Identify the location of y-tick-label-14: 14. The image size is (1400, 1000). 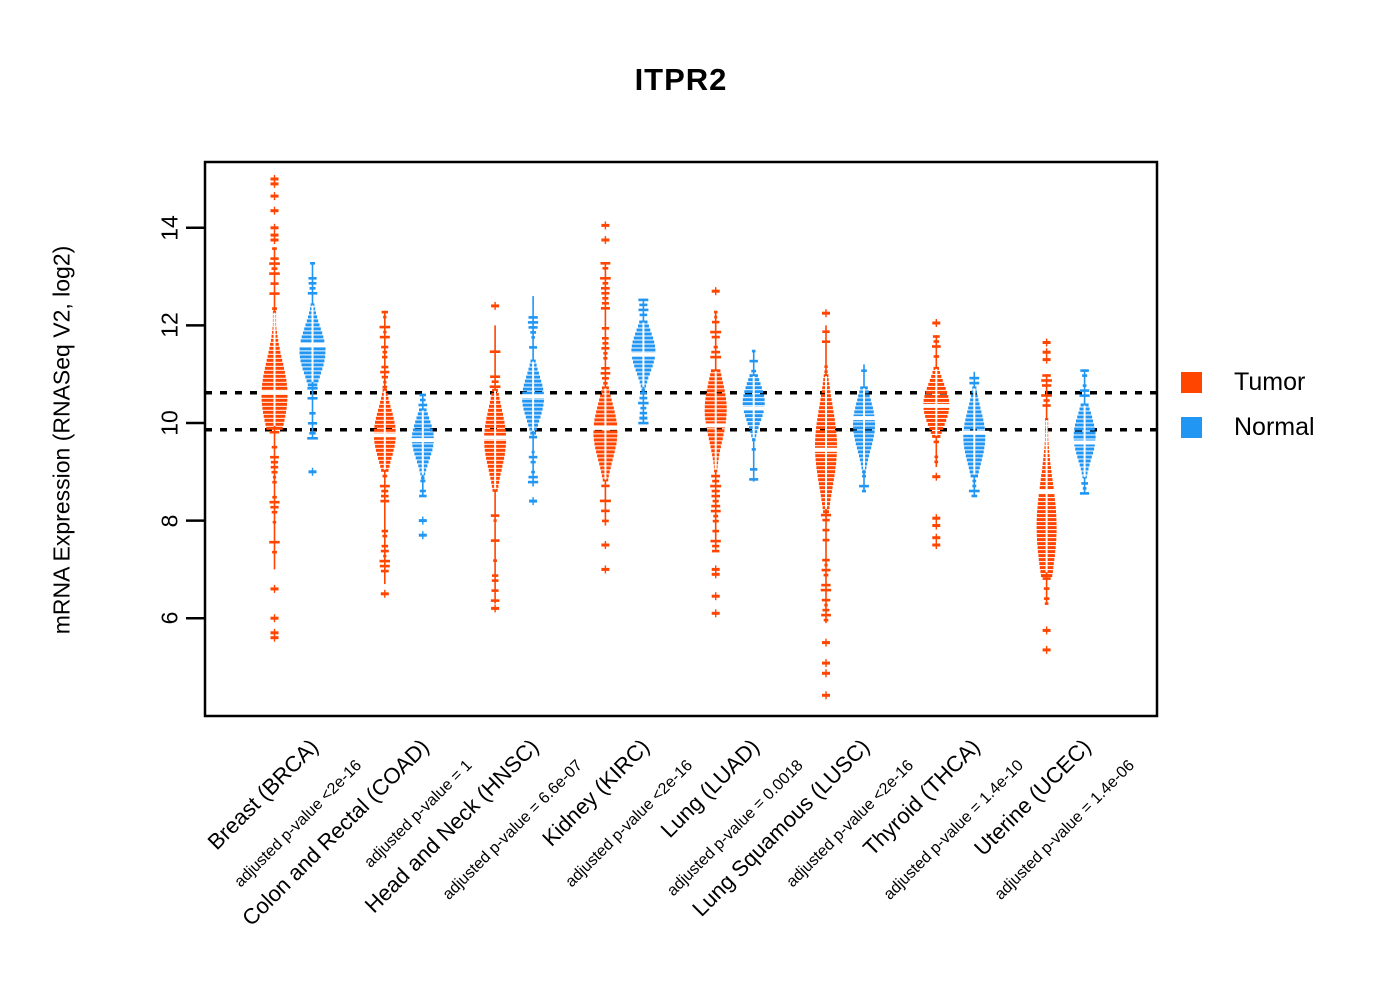
(169, 228).